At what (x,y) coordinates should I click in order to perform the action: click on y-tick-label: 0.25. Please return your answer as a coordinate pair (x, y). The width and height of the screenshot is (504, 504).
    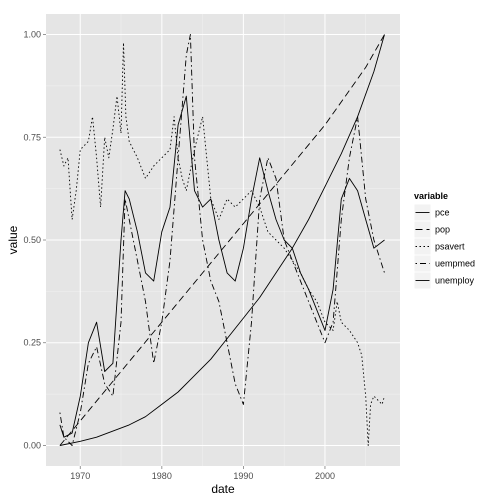
    Looking at the image, I should click on (32, 343).